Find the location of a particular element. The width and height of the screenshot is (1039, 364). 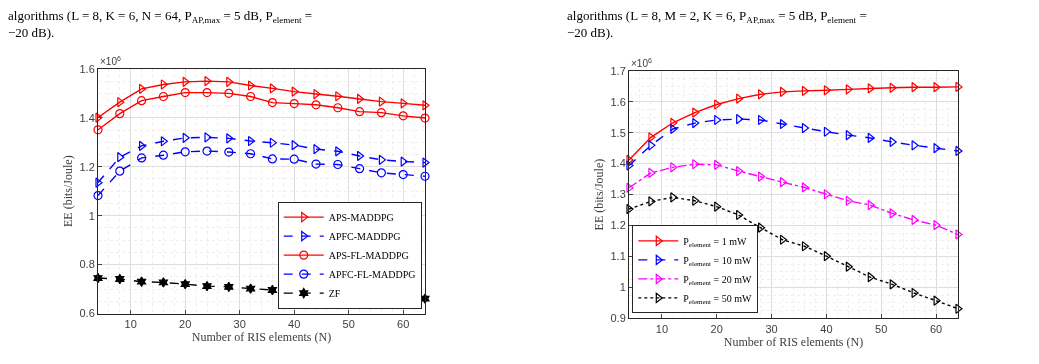

y-tick-label: 0.8 is located at coordinates (87, 264).